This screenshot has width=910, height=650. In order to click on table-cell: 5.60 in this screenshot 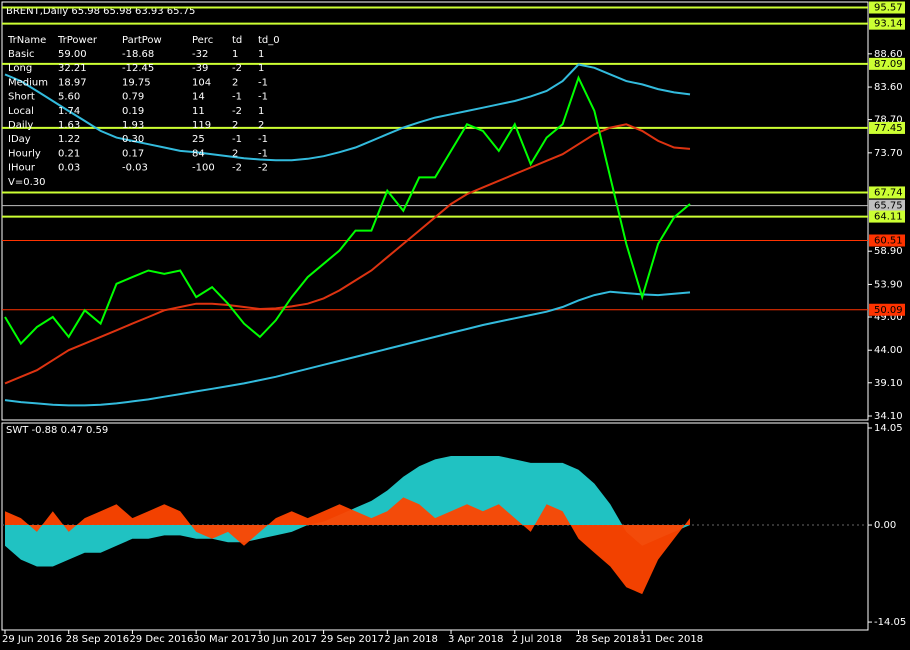, I will do `click(69, 97)`.